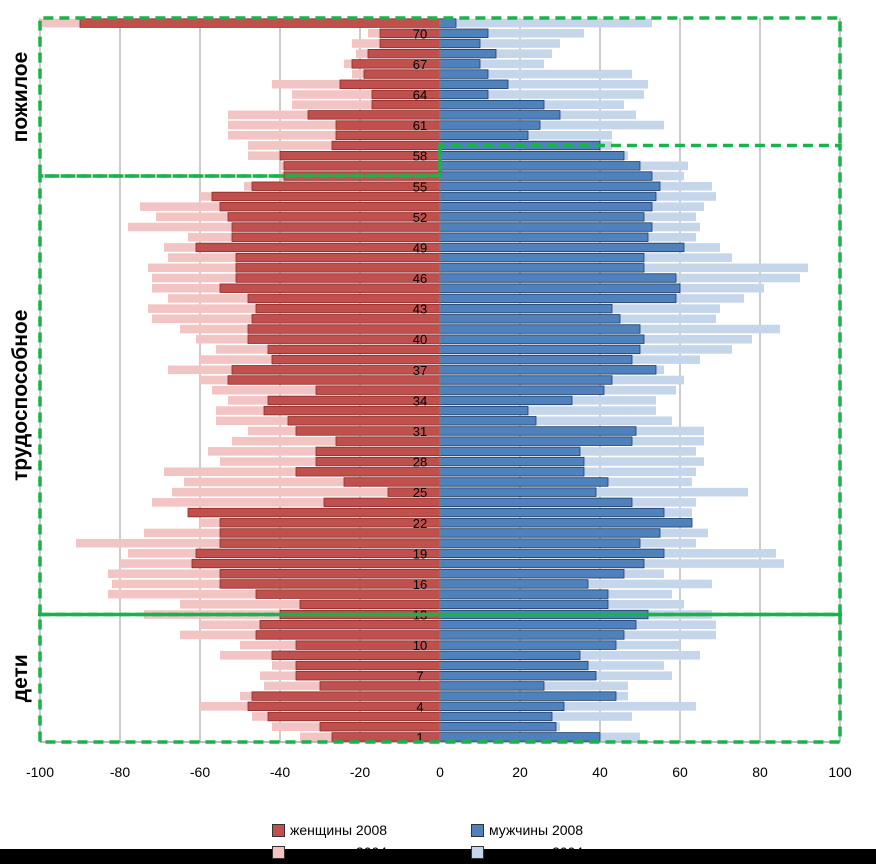 This screenshot has height=864, width=876. What do you see at coordinates (520, 737) in the screenshot?
I see `bar-мужчины-2008-age-1` at bounding box center [520, 737].